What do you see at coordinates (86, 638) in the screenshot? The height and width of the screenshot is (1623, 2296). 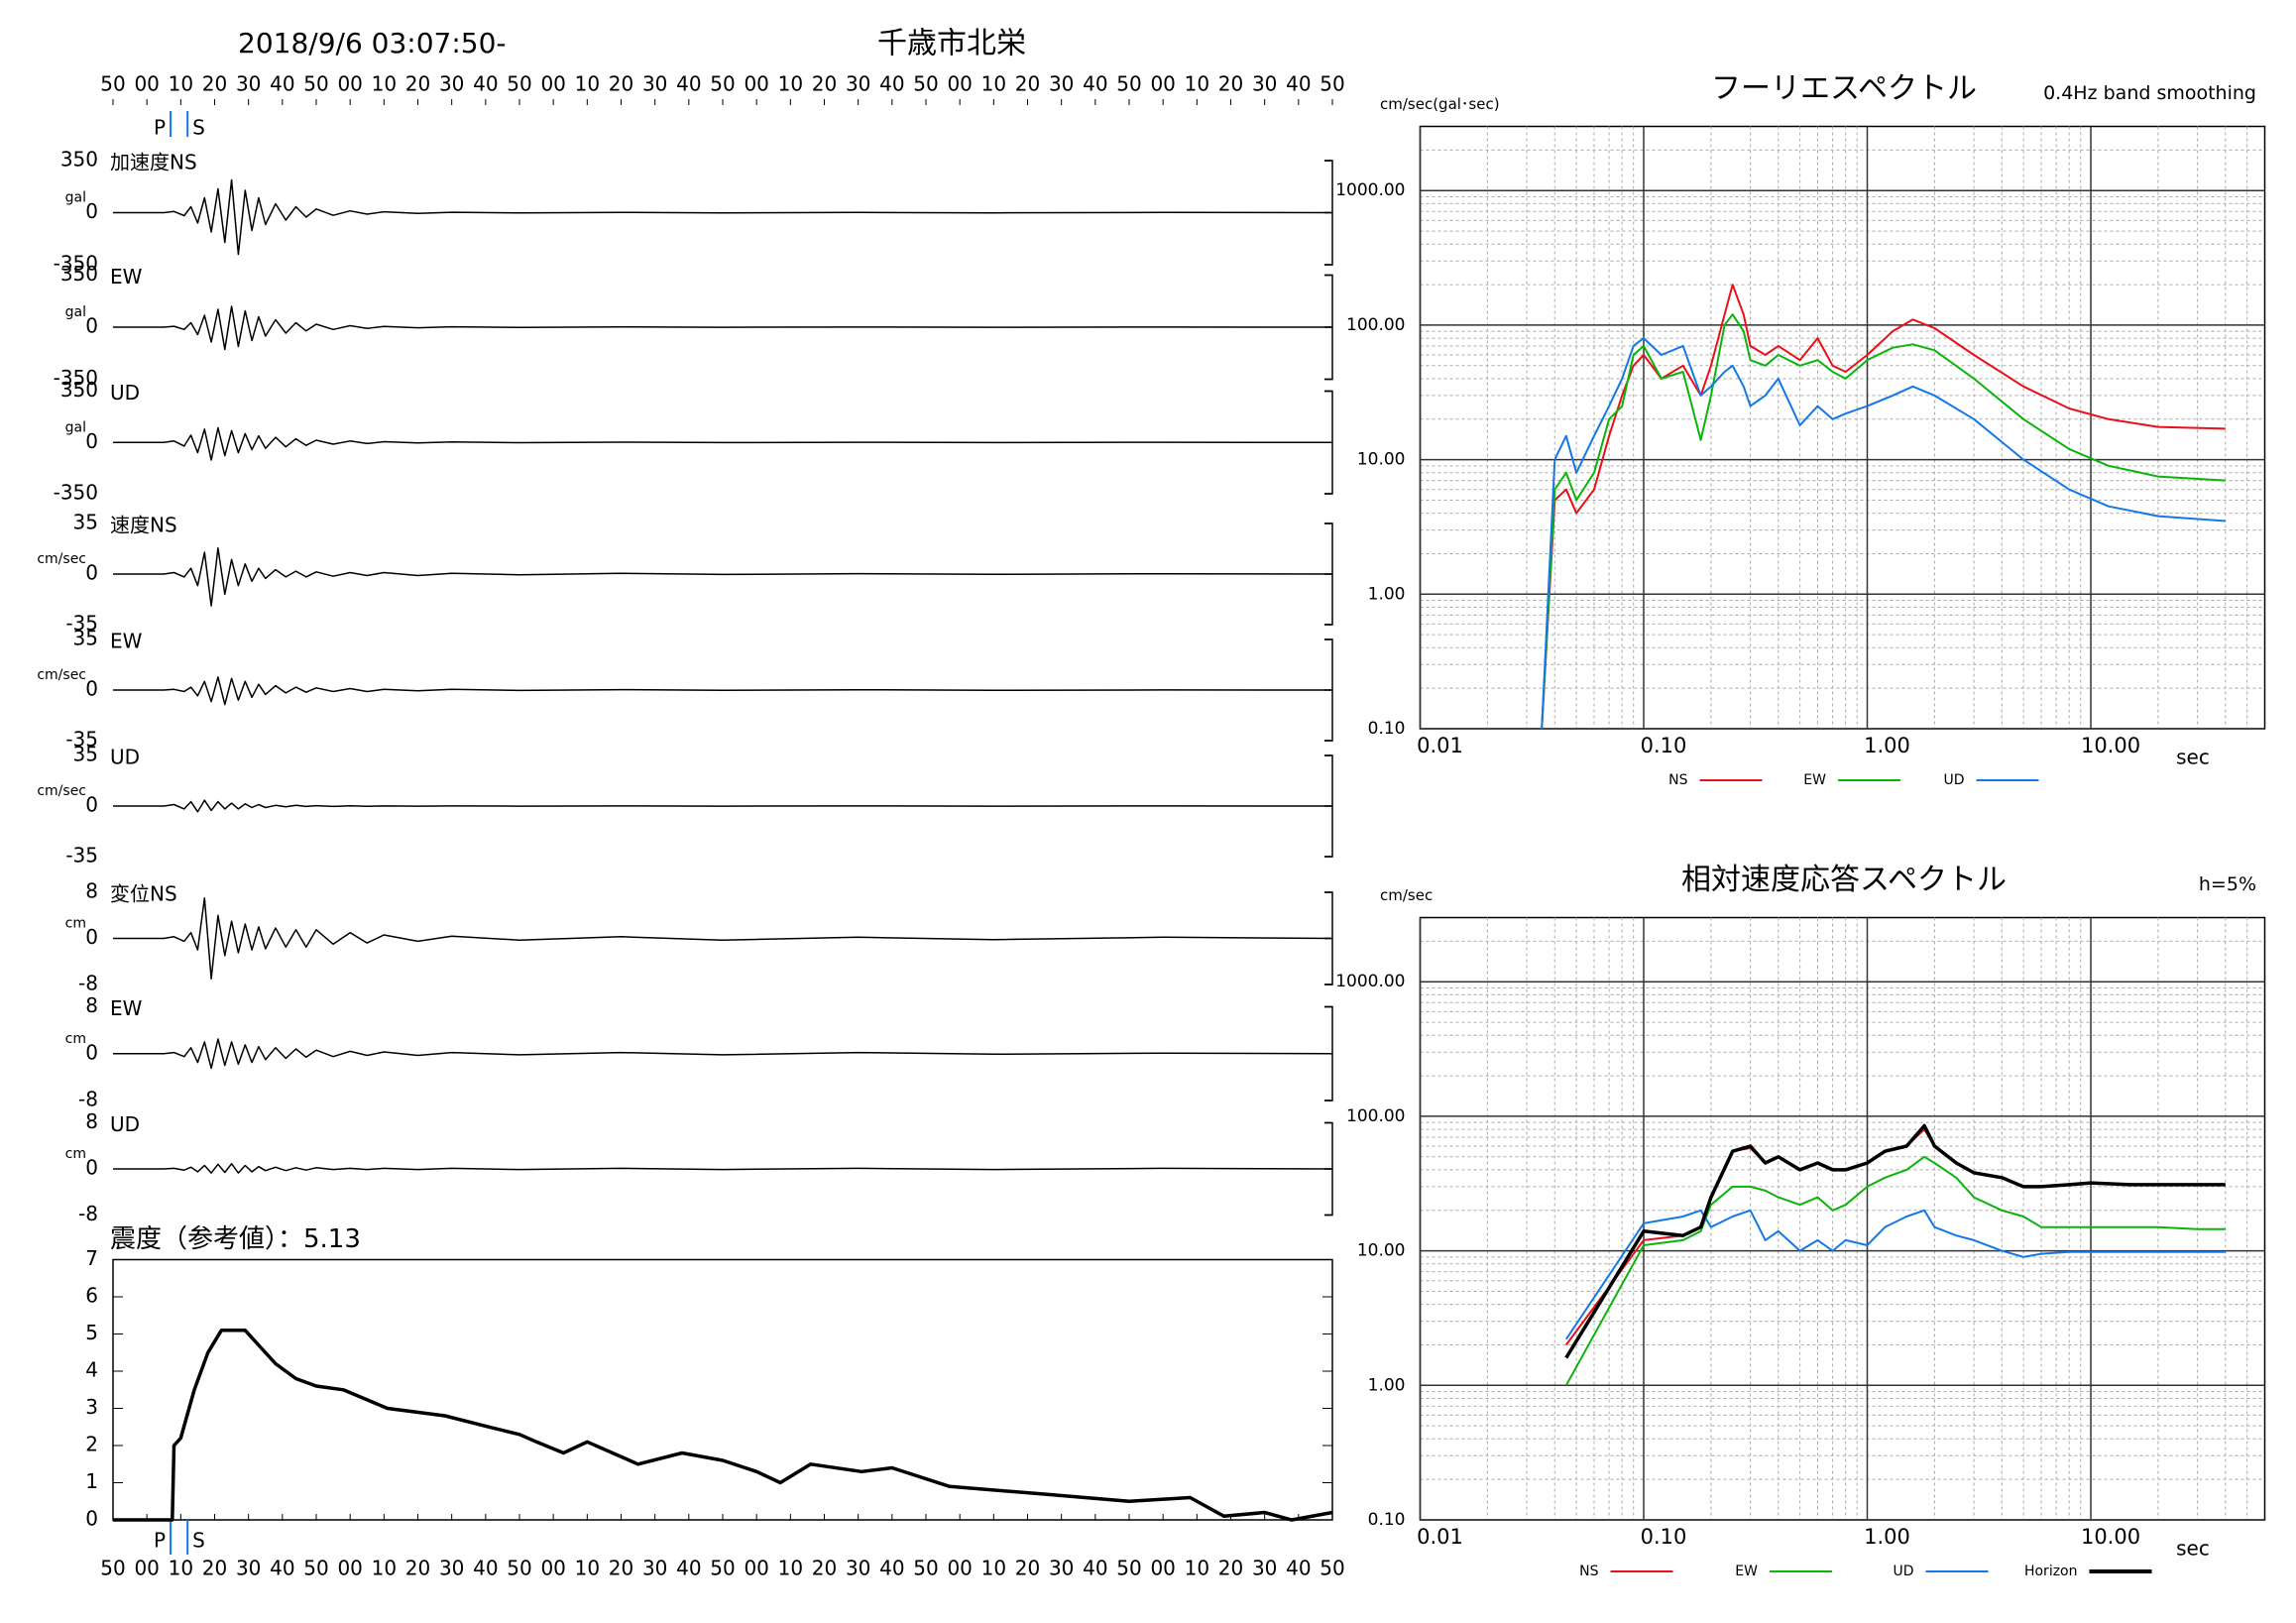 I see `y-tick-label: 35` at bounding box center [86, 638].